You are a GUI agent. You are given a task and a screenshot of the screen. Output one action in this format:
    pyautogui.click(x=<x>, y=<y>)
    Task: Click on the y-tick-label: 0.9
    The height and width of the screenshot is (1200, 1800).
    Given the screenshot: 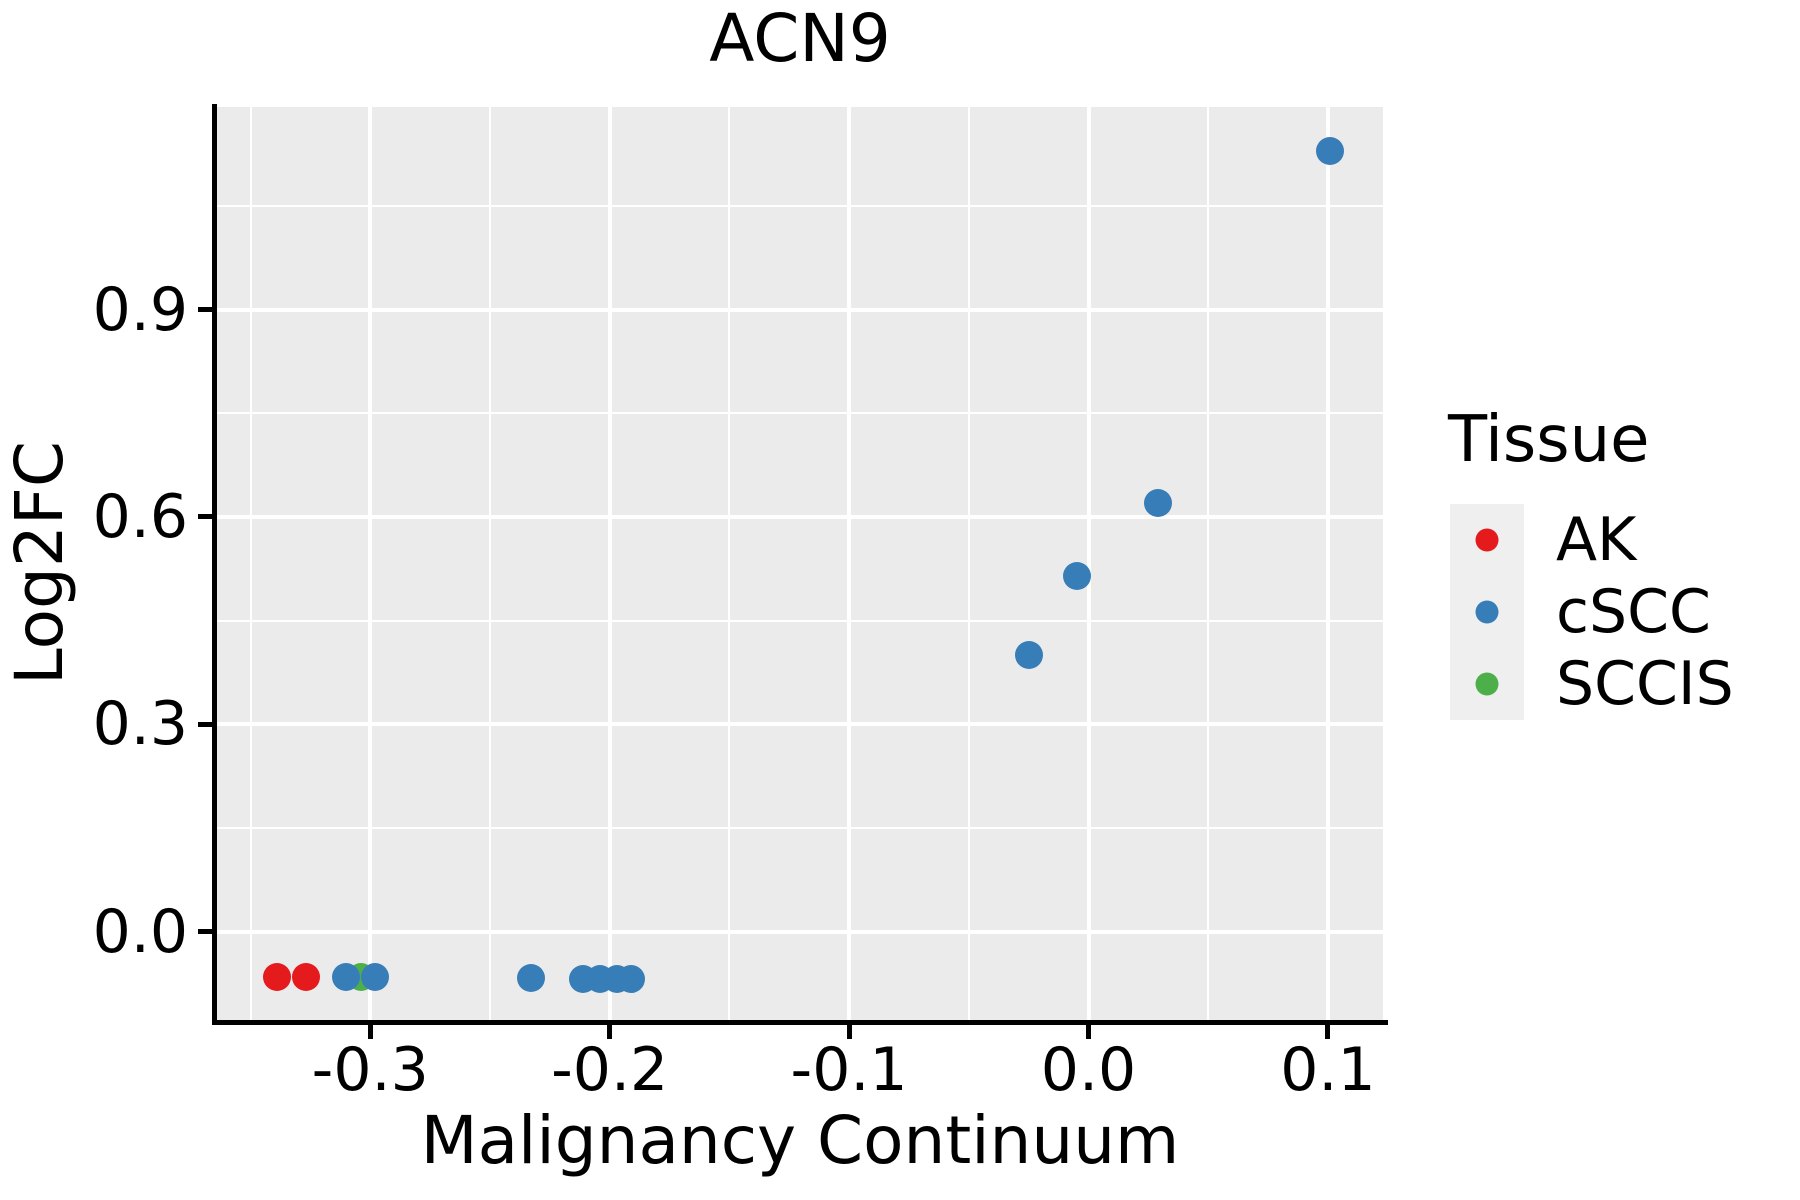 What is the action you would take?
    pyautogui.click(x=140, y=309)
    